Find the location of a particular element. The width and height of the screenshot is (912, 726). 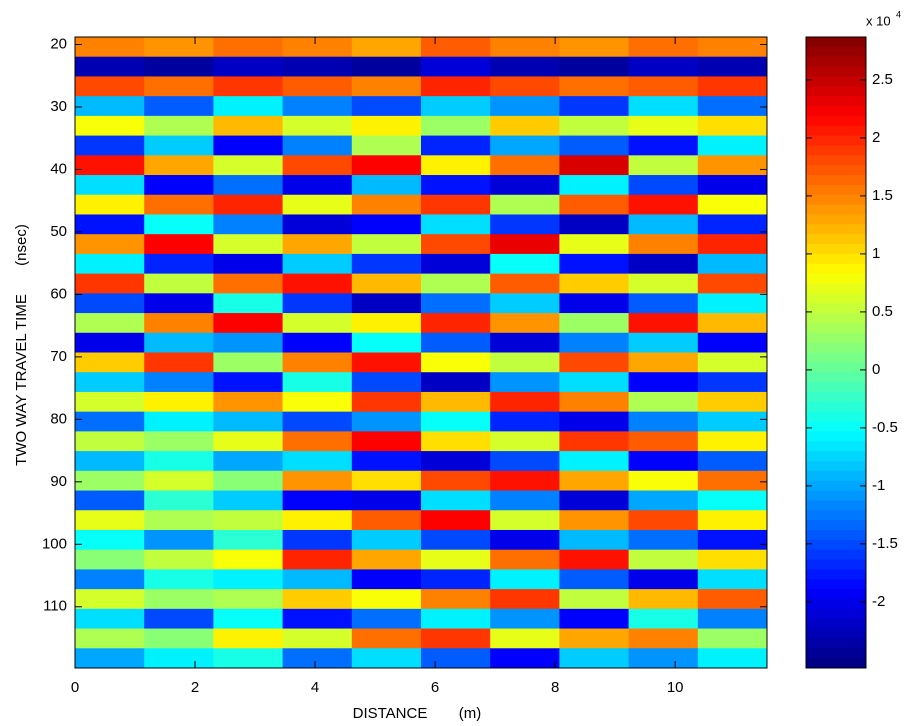

y-tick-label: 60 is located at coordinates (58, 293).